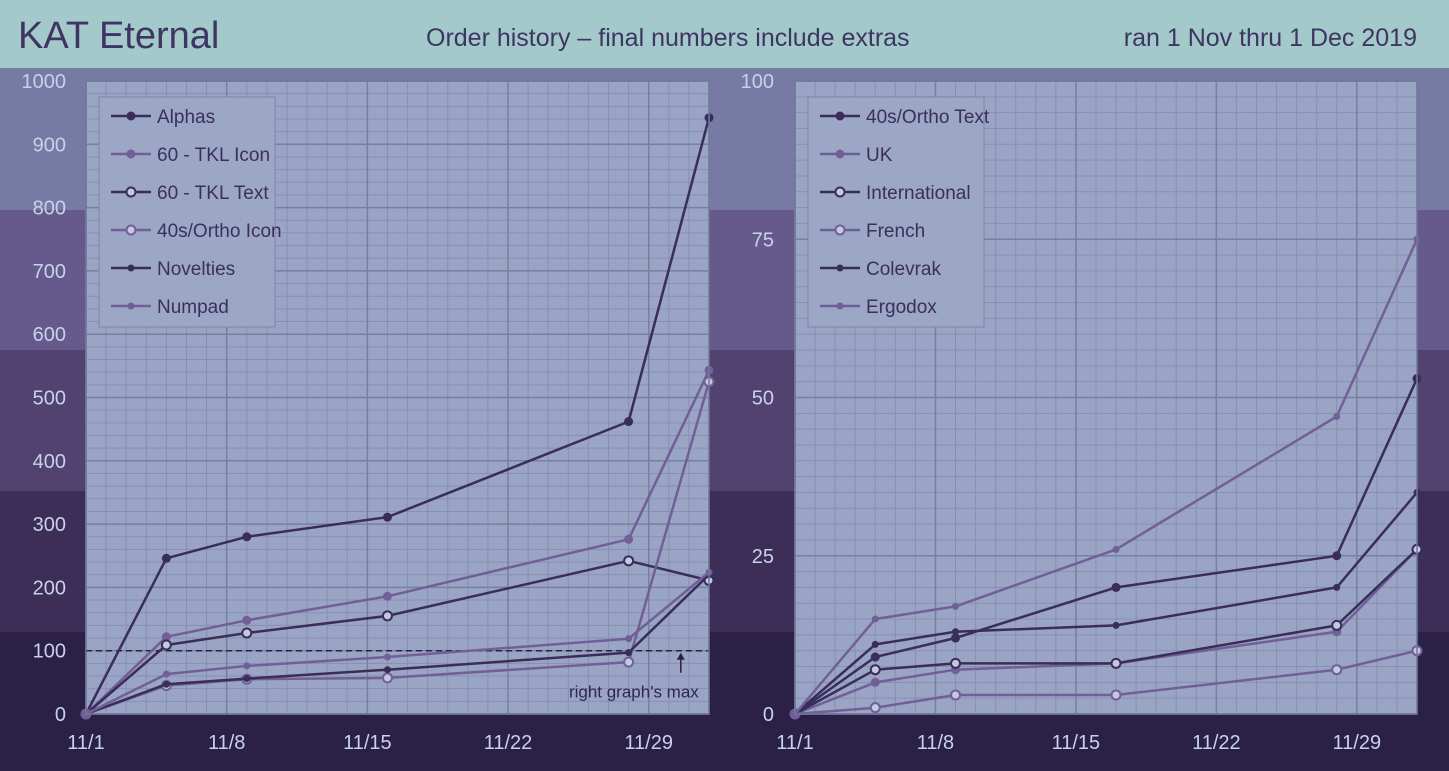  Describe the element at coordinates (49, 525) in the screenshot. I see `y-tick-label: 300` at that location.